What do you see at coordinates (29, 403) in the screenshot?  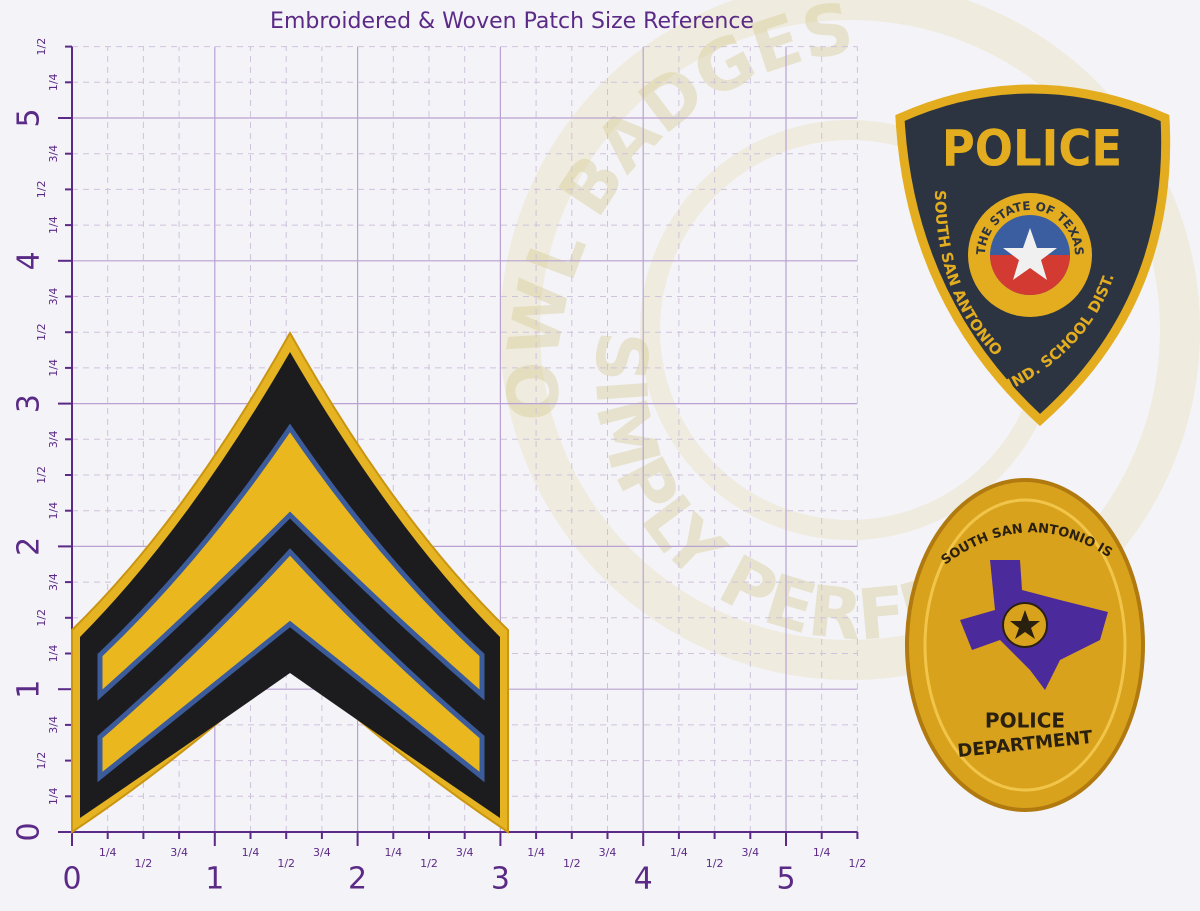 I see `y-unit-label: 3` at bounding box center [29, 403].